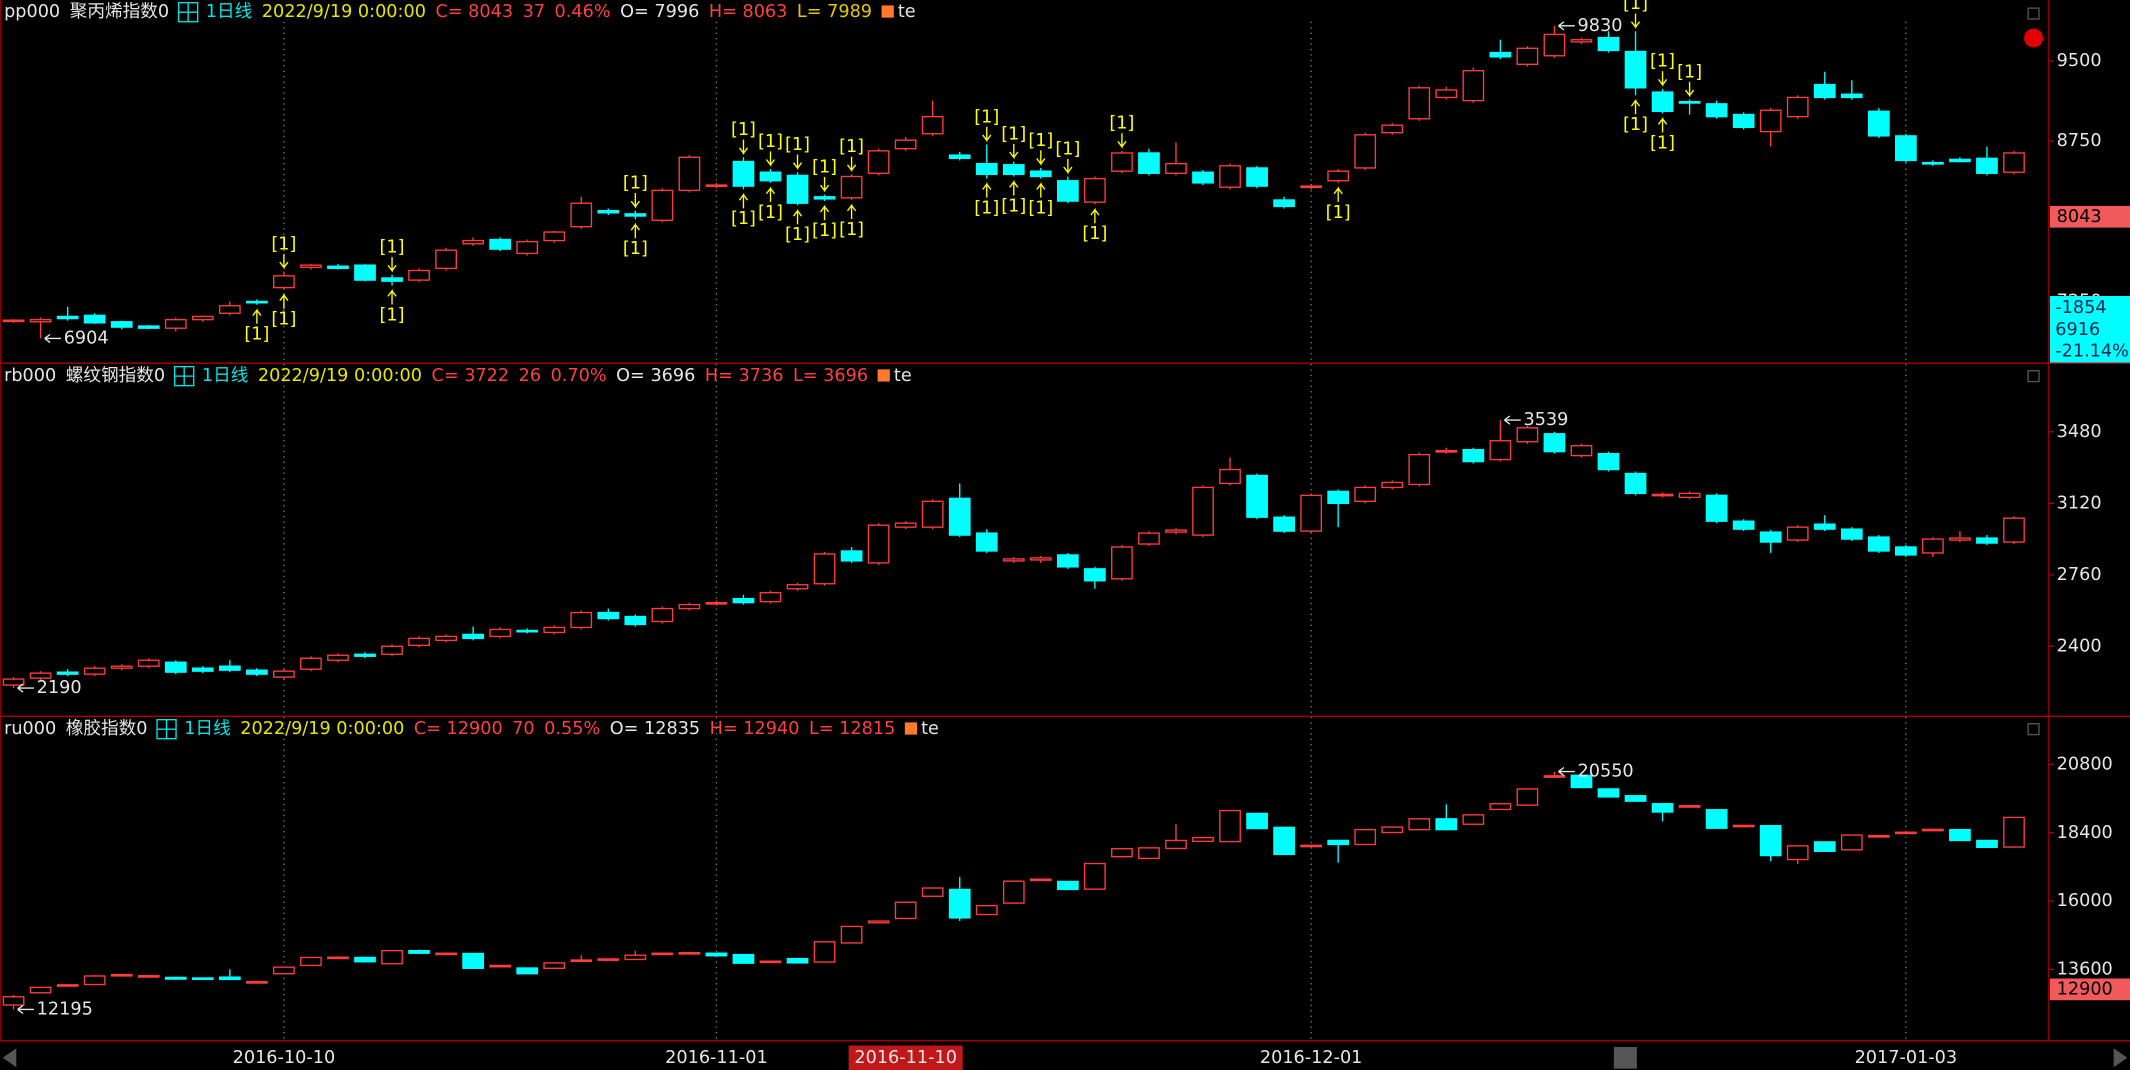 The width and height of the screenshot is (2130, 1070). What do you see at coordinates (30, 729) in the screenshot?
I see `header-text: ru000` at bounding box center [30, 729].